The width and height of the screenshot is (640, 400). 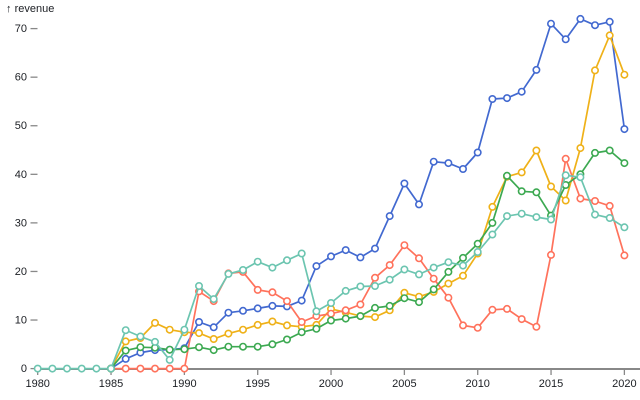 What do you see at coordinates (111, 384) in the screenshot?
I see `x-tick-label: 1985` at bounding box center [111, 384].